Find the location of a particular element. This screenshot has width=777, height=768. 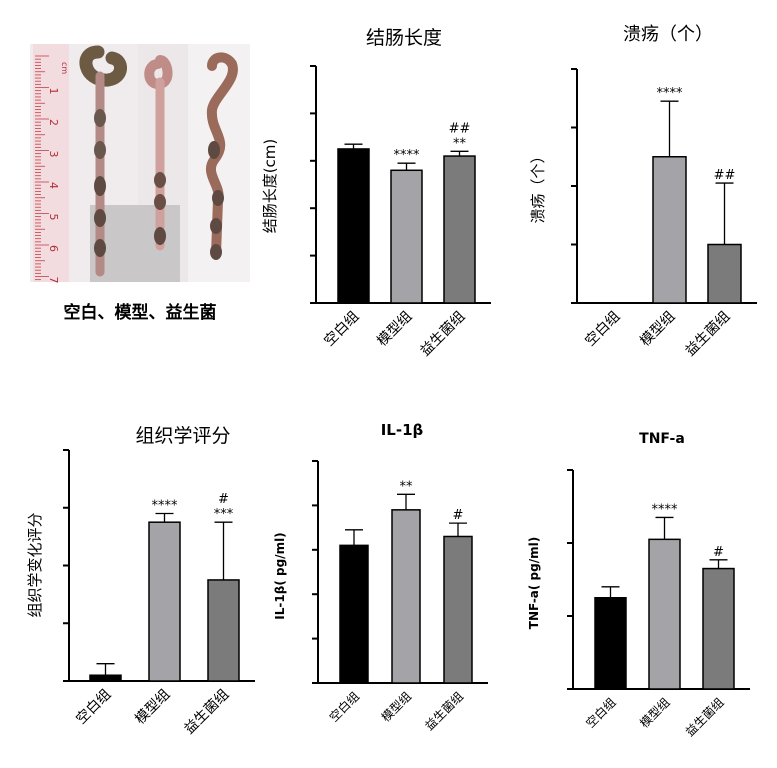

chart-ulcer-count: 溃疡（个） 溃疡（个） 空白组 **** 模型组 ## 益生菌组 is located at coordinates (643, 191).